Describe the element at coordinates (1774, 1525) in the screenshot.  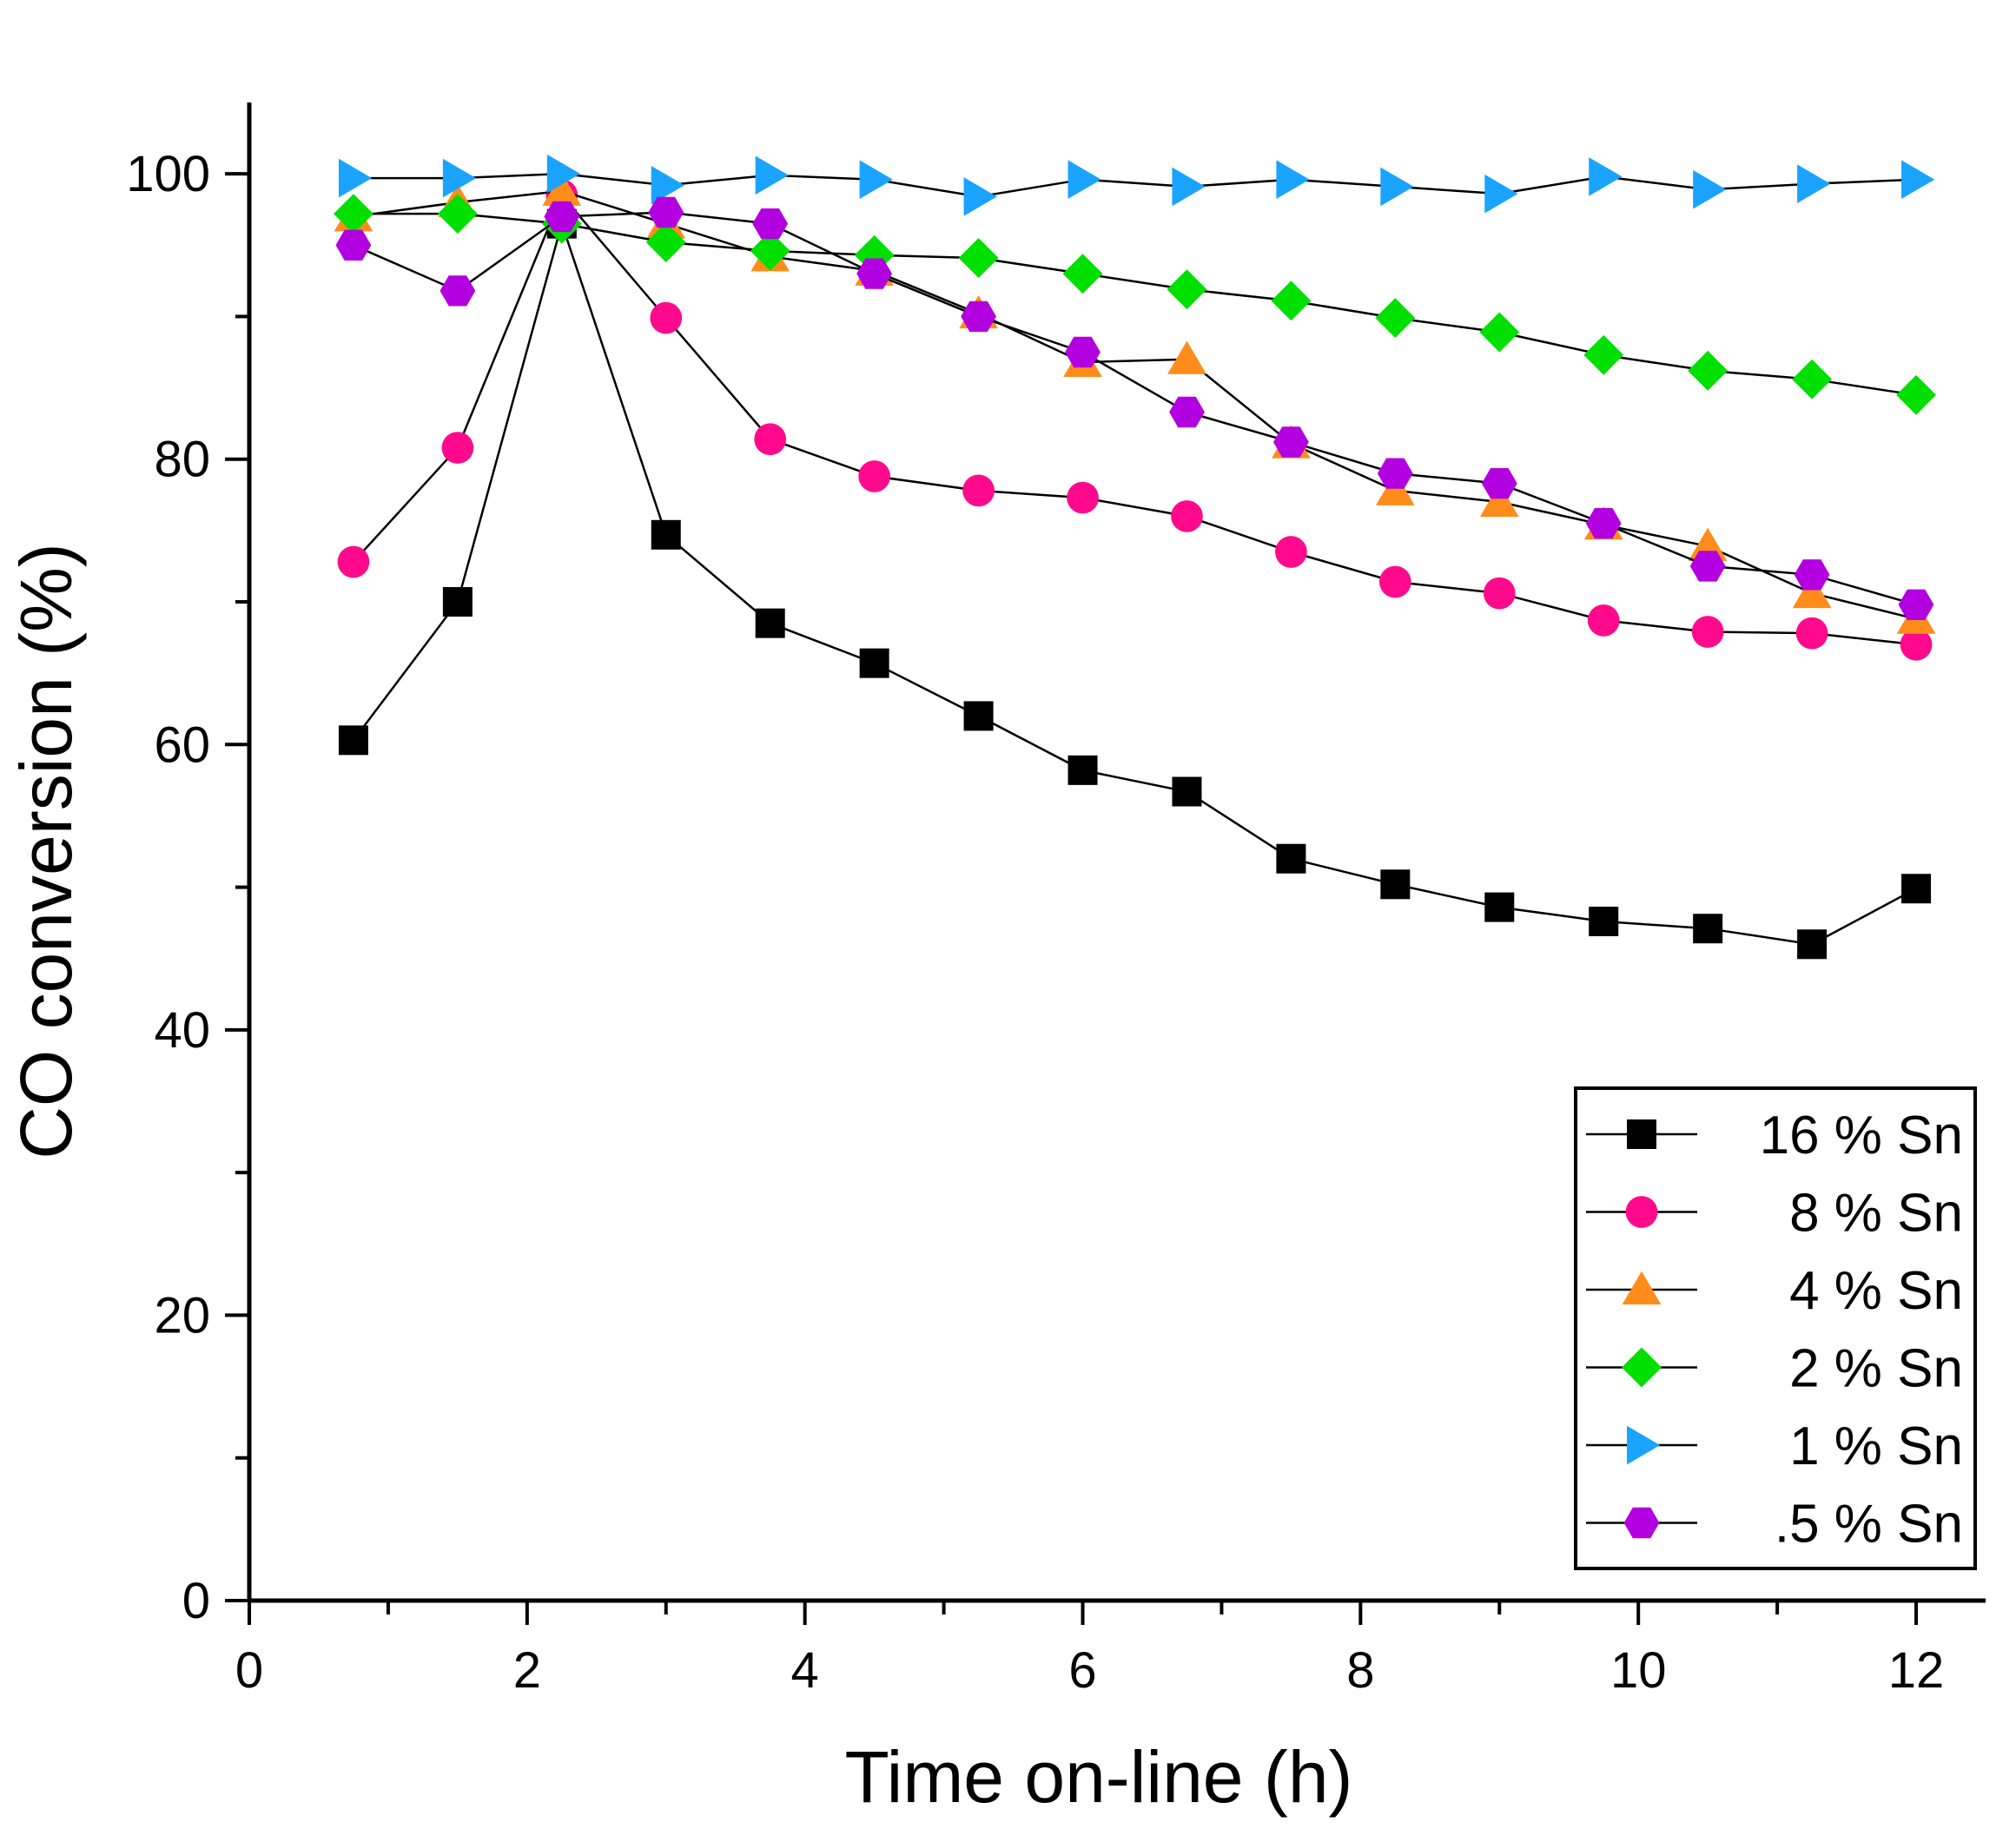
I see `legend-item: .5 % Sn` at that location.